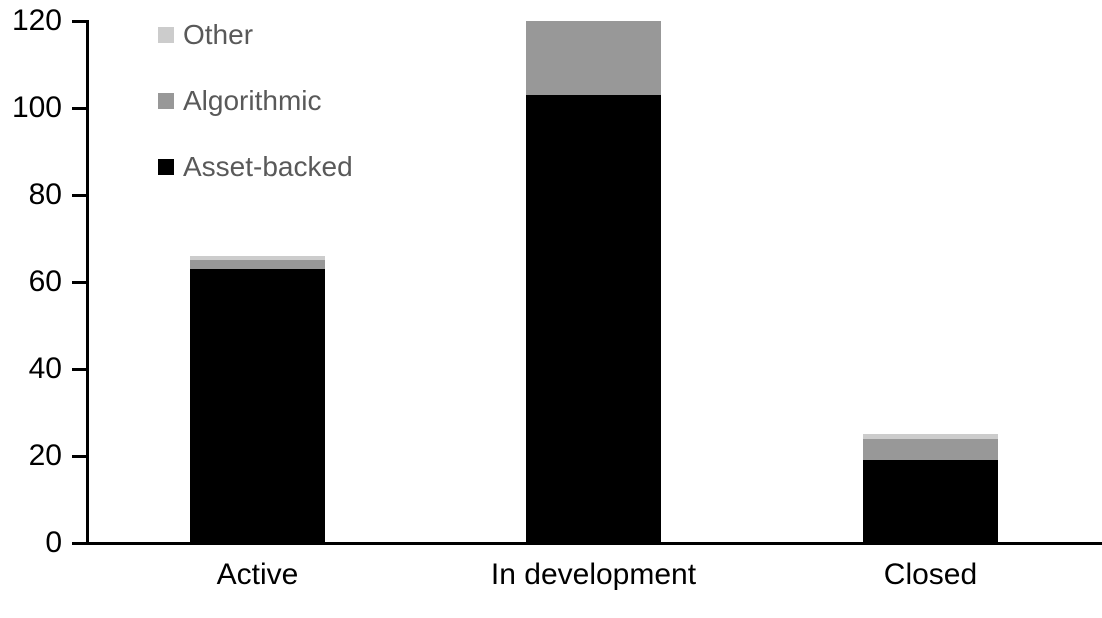  I want to click on x-axis-category-label: In development, so click(593, 574).